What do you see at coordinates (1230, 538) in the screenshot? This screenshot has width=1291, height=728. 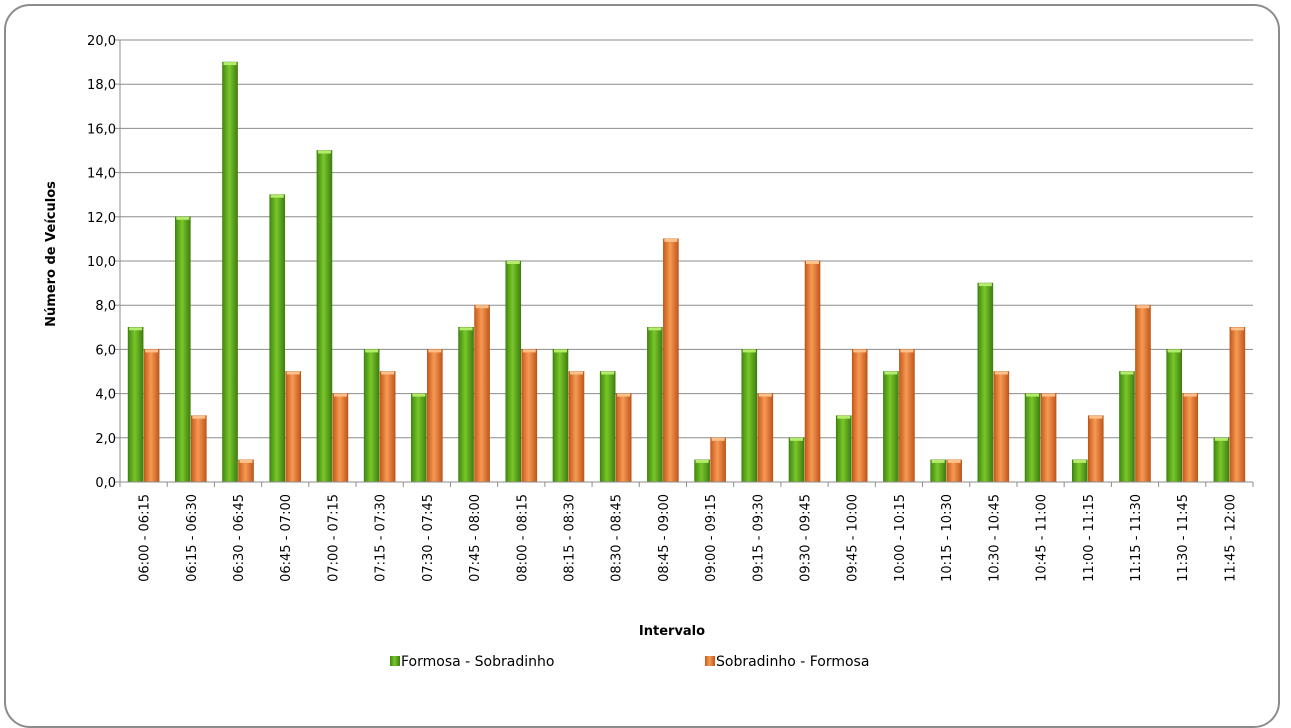 I see `x-tick-label: 11:45 - 12:00` at bounding box center [1230, 538].